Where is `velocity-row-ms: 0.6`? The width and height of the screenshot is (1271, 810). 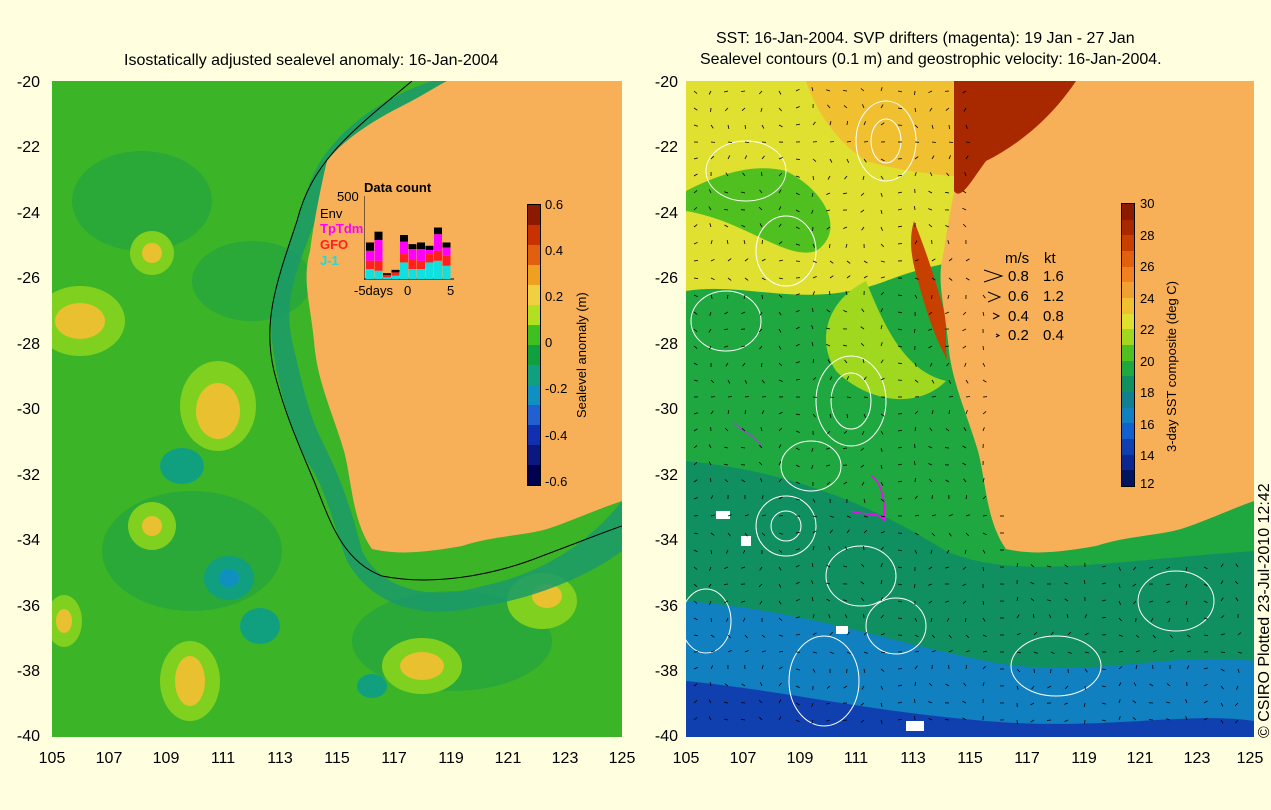 velocity-row-ms: 0.6 is located at coordinates (1018, 296).